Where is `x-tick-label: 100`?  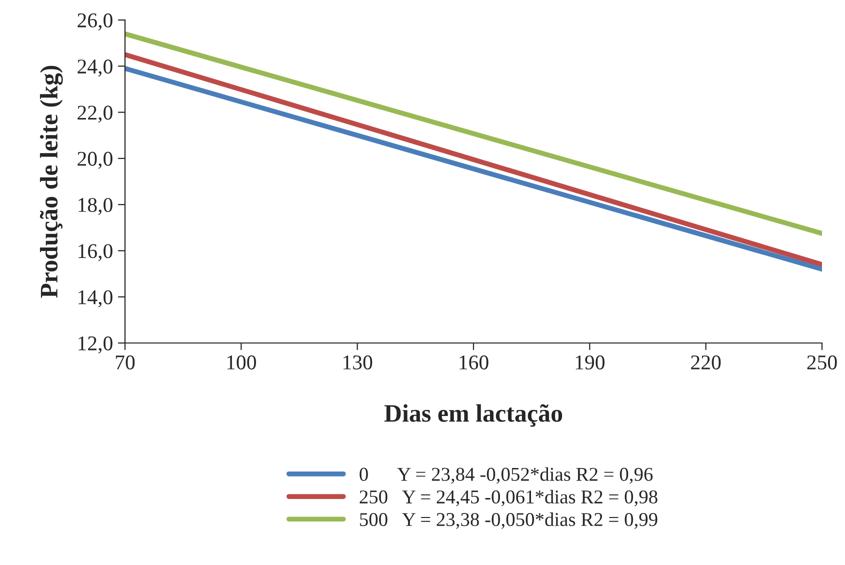
x-tick-label: 100 is located at coordinates (241, 362).